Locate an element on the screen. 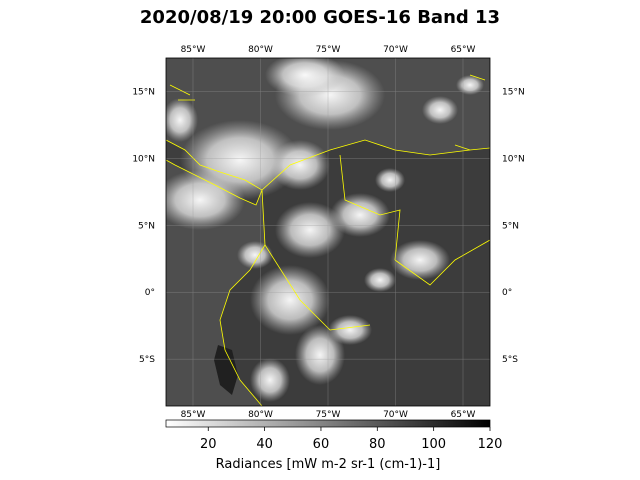 The width and height of the screenshot is (640, 480). colorbar-tick-label: 20 is located at coordinates (208, 444).